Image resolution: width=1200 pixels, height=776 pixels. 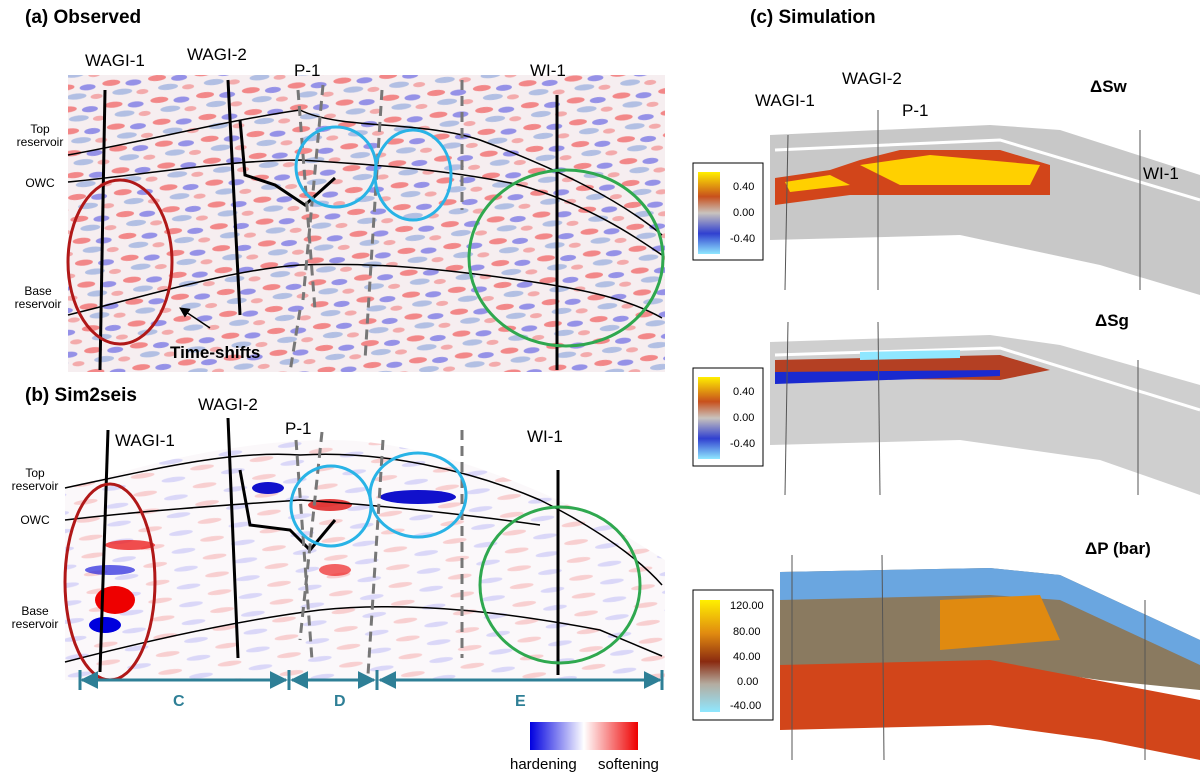 I want to click on colorbar-label: 80.00, so click(x=747, y=632).